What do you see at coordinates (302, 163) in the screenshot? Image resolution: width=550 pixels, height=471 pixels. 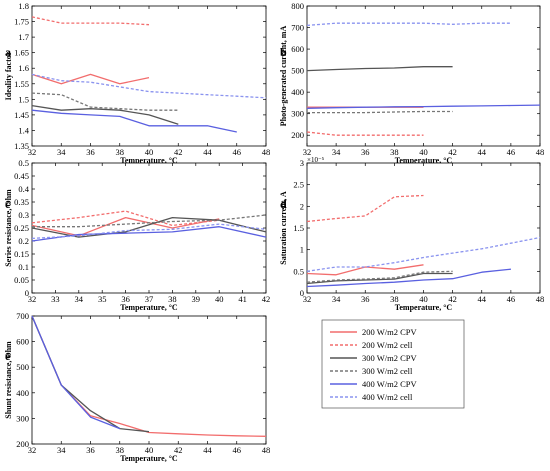 I see `y-tick-label: 3` at bounding box center [302, 163].